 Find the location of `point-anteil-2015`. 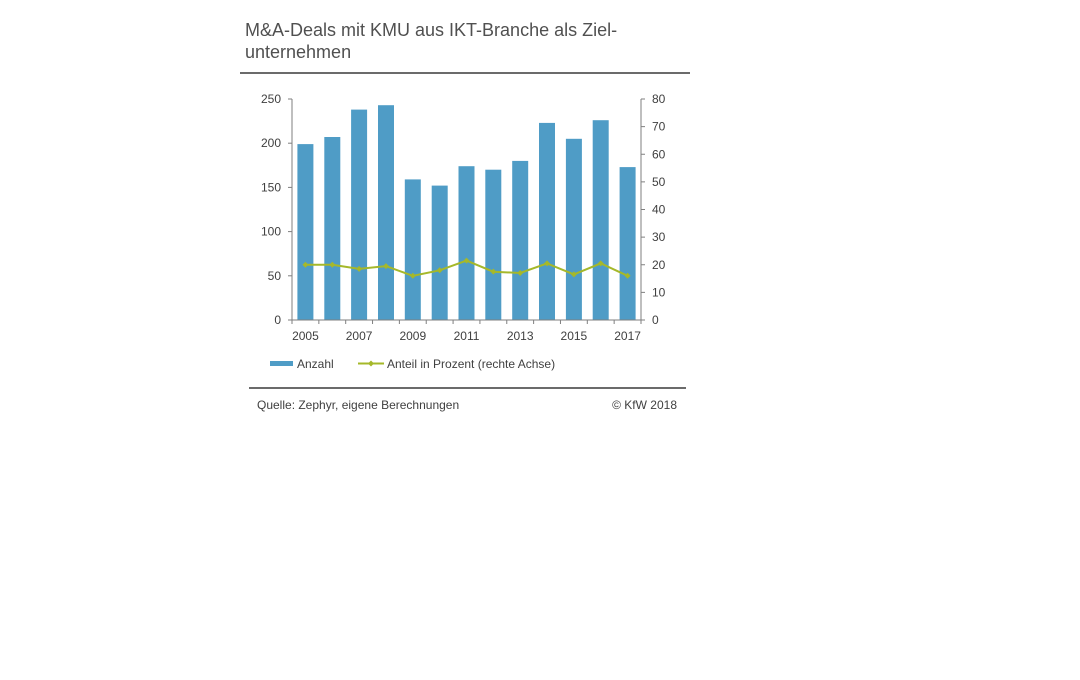

point-anteil-2015 is located at coordinates (573, 274).